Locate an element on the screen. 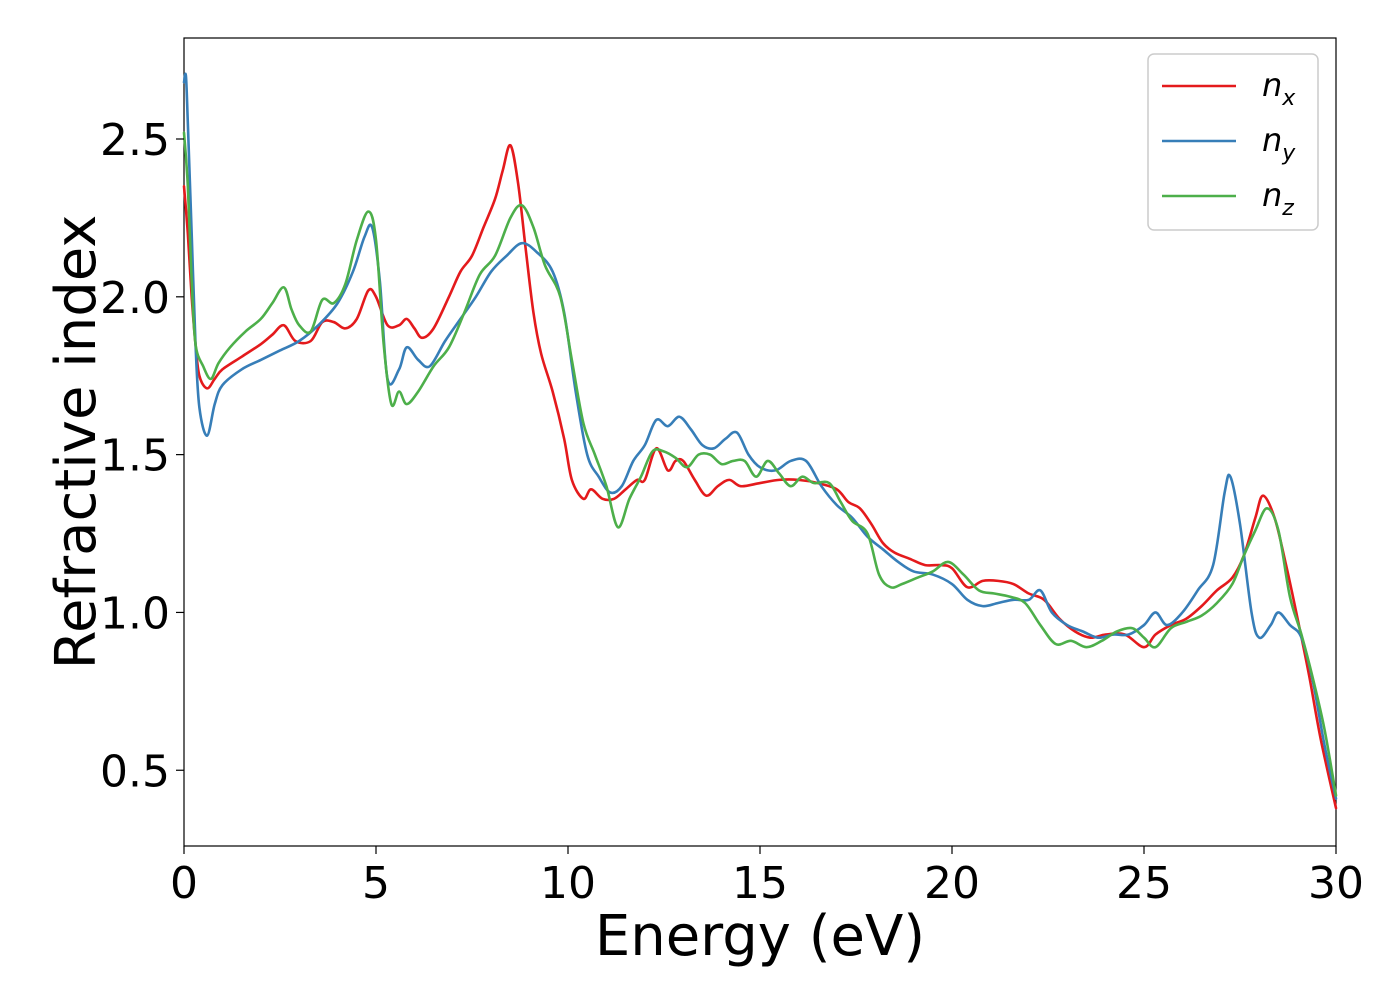  x-tick-label: 0 is located at coordinates (184, 883).